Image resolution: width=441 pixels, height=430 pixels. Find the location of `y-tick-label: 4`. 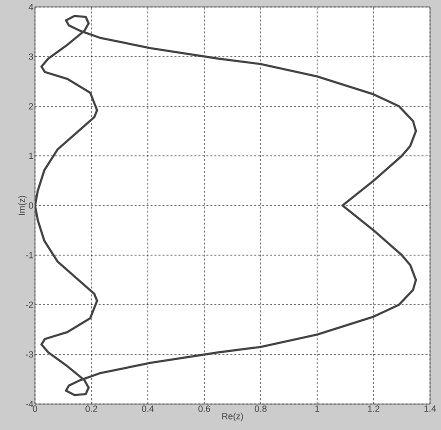

y-tick-label: 4 is located at coordinates (31, 7).